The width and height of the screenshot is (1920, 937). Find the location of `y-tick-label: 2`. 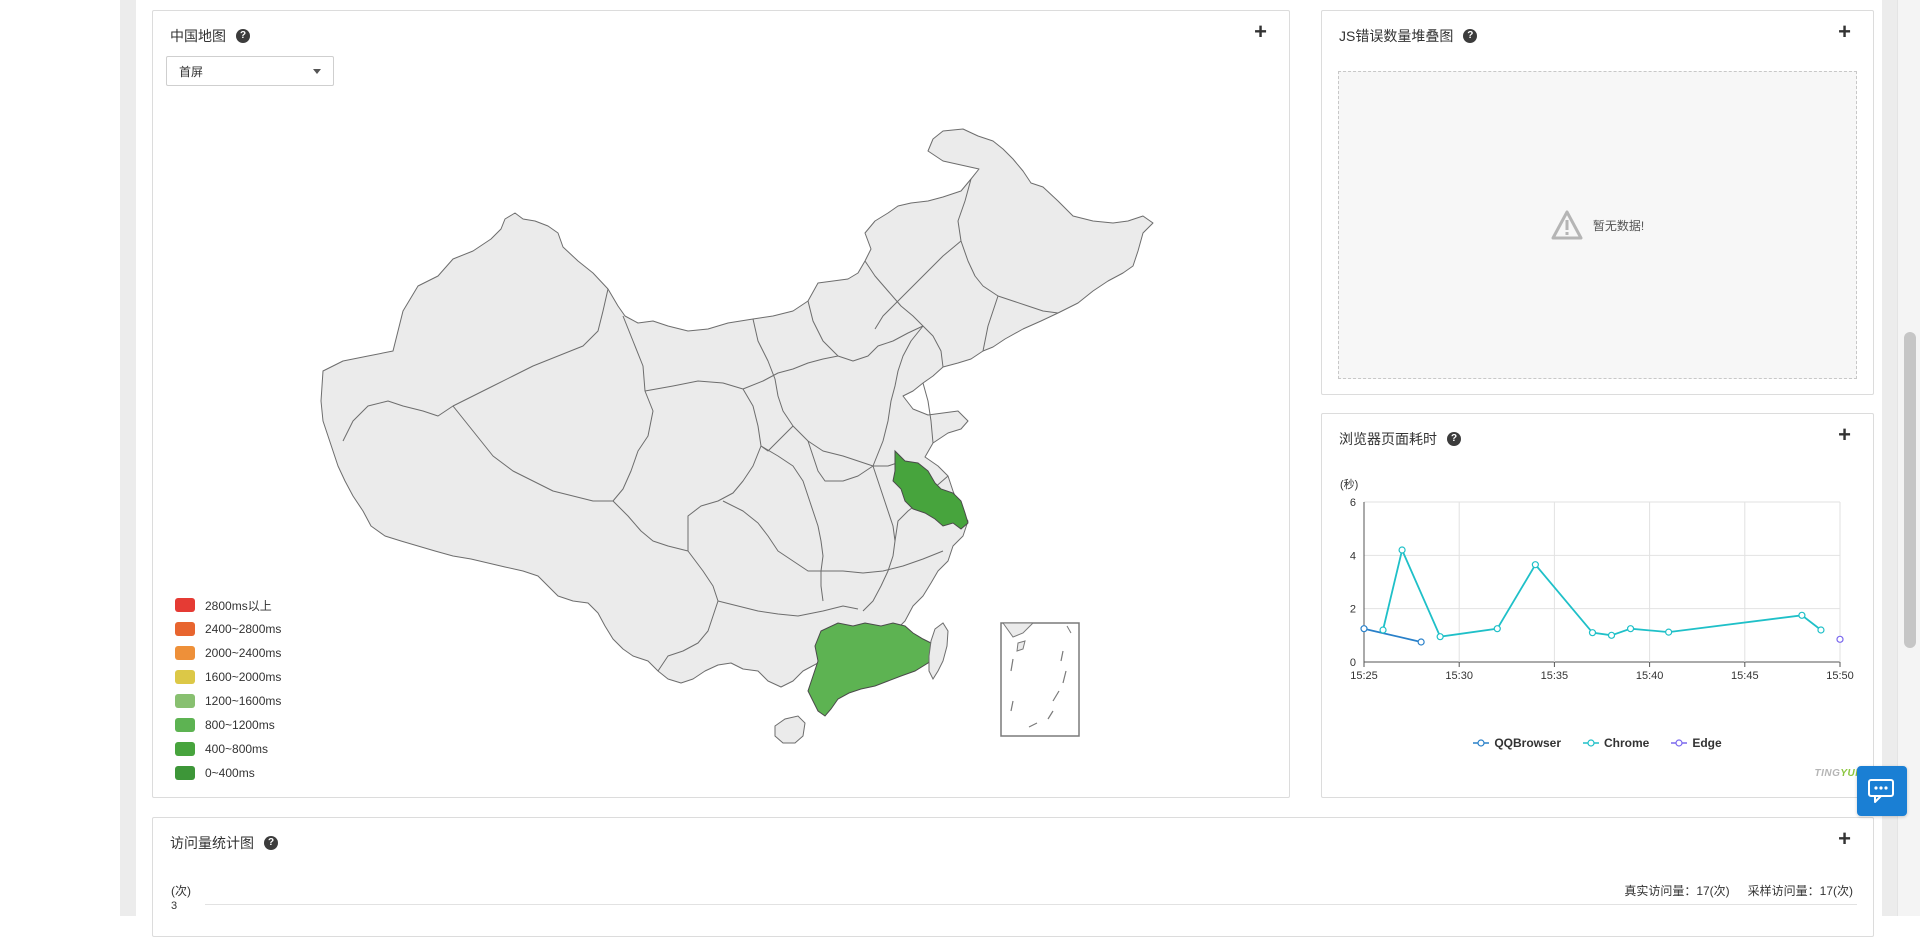

y-tick-label: 2 is located at coordinates (1353, 610).